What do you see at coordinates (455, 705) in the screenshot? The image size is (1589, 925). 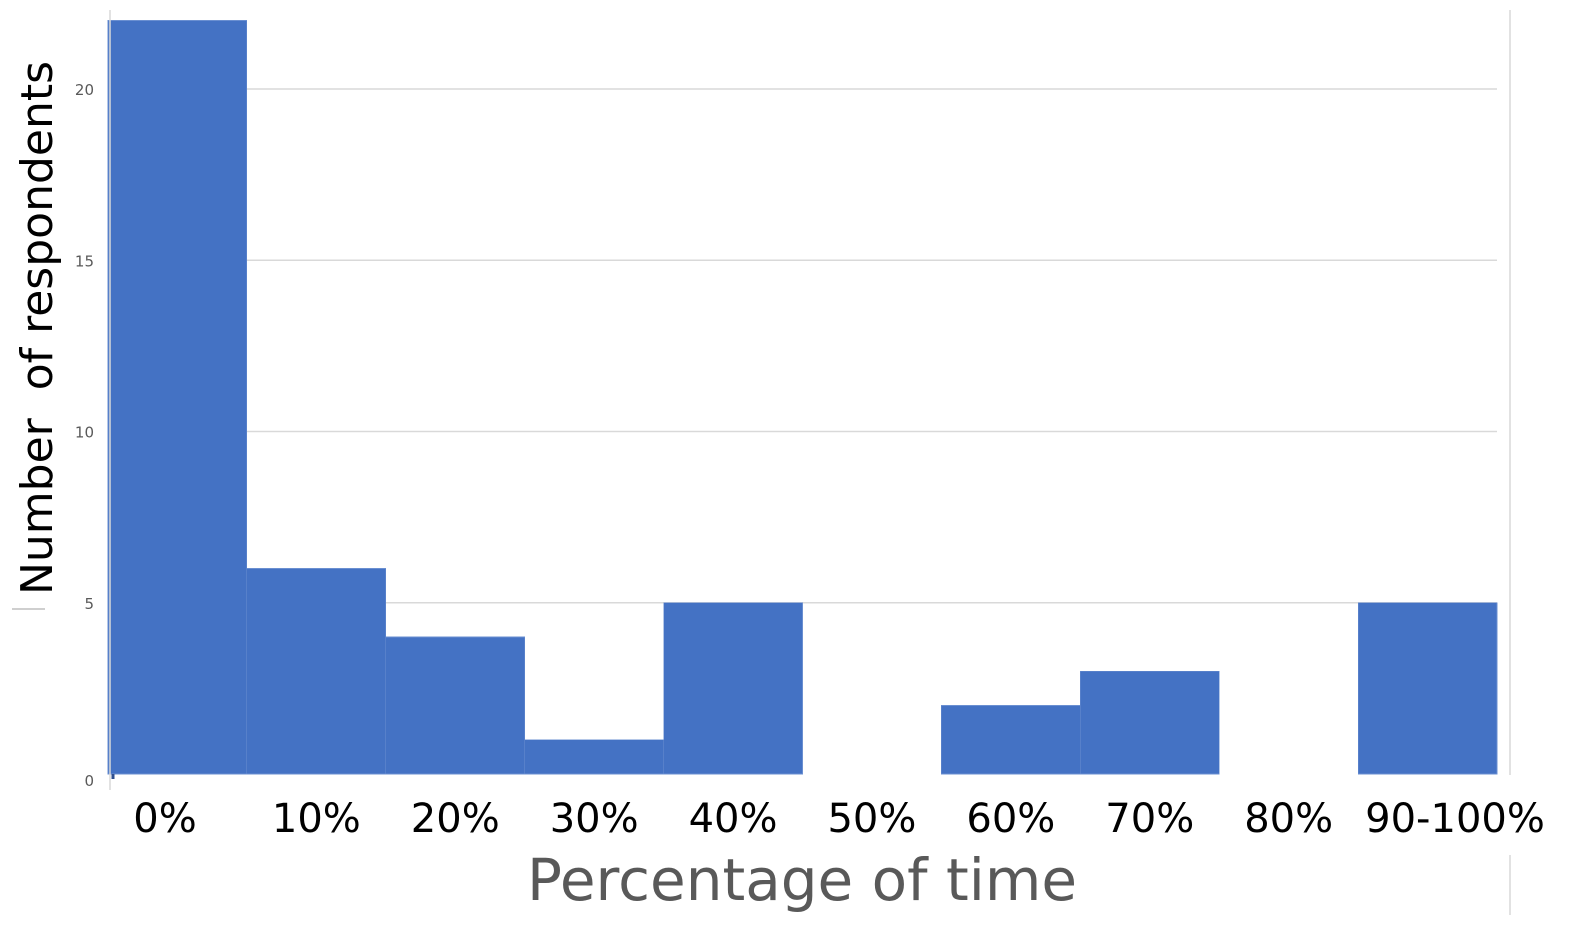 I see `bar-20pct` at bounding box center [455, 705].